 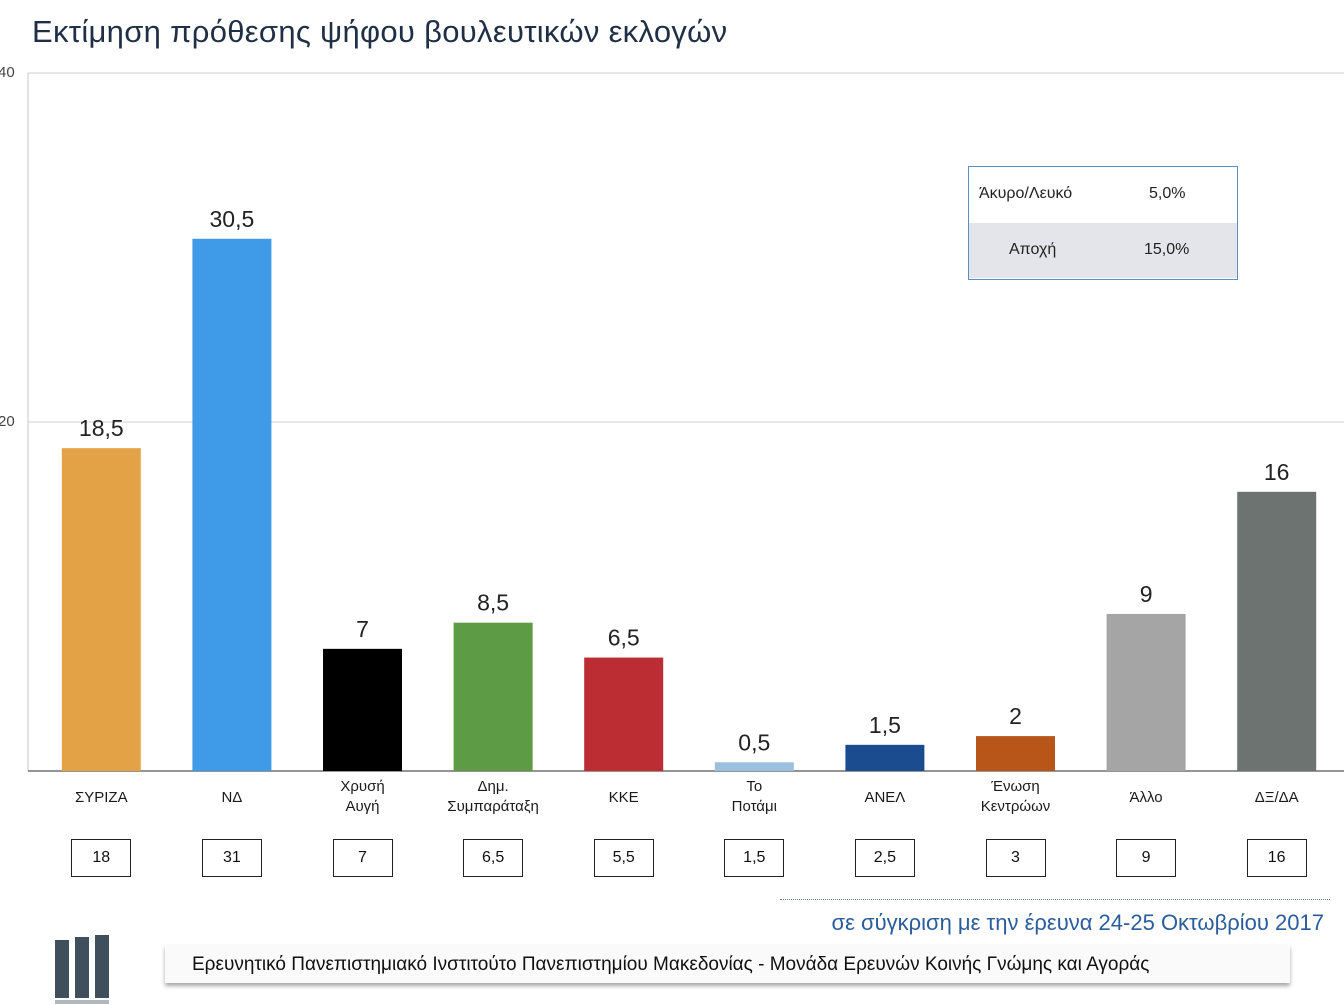 I want to click on x-tick-label: Ένωση Κεντρώων, so click(x=1015, y=796).